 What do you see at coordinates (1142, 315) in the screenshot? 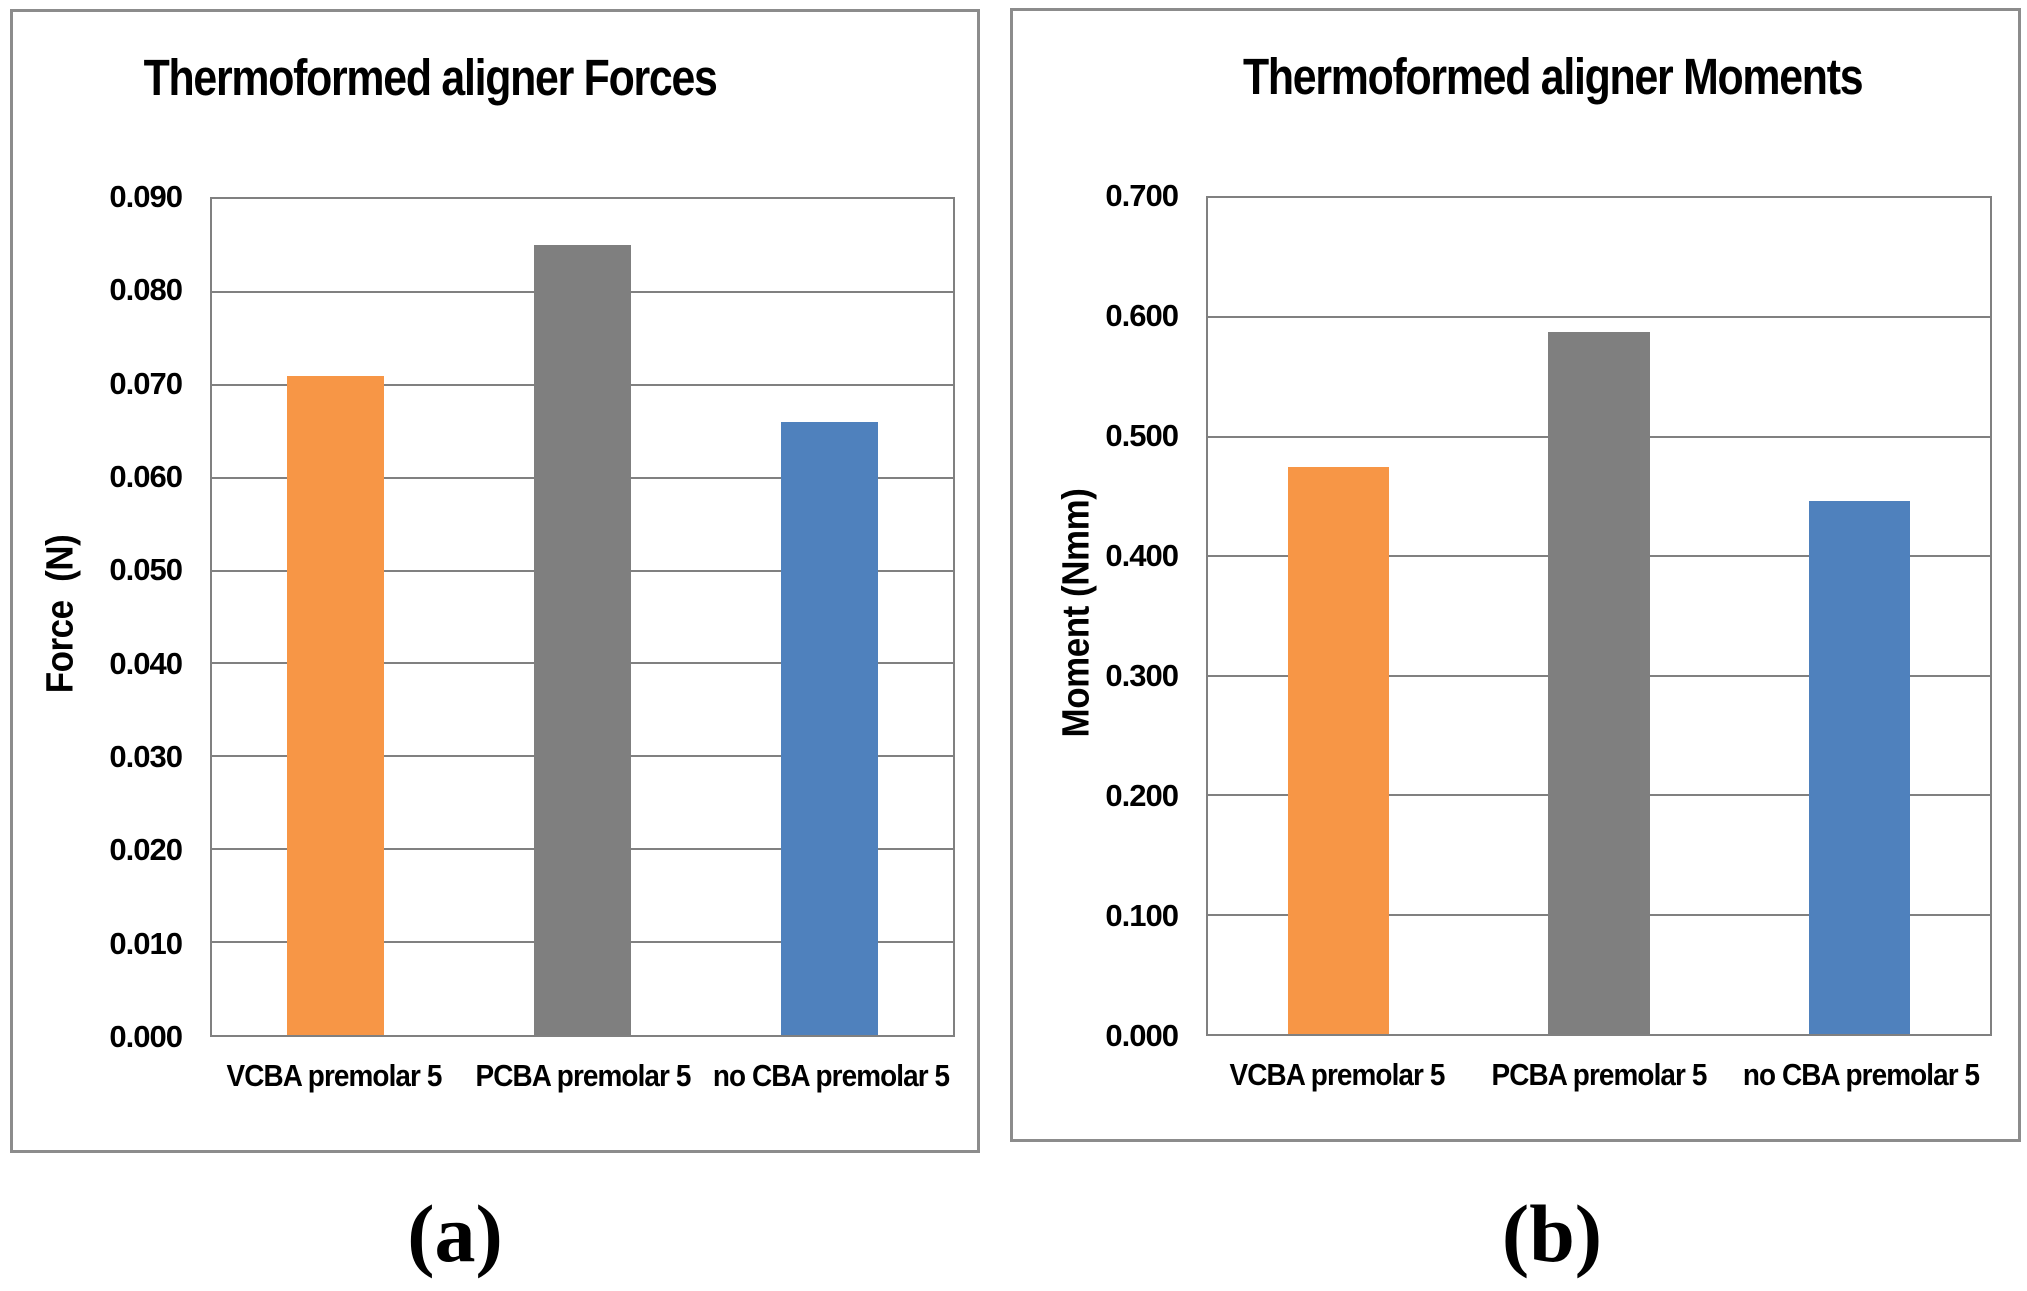
I see `y-tick-label: 0.600` at bounding box center [1142, 315].